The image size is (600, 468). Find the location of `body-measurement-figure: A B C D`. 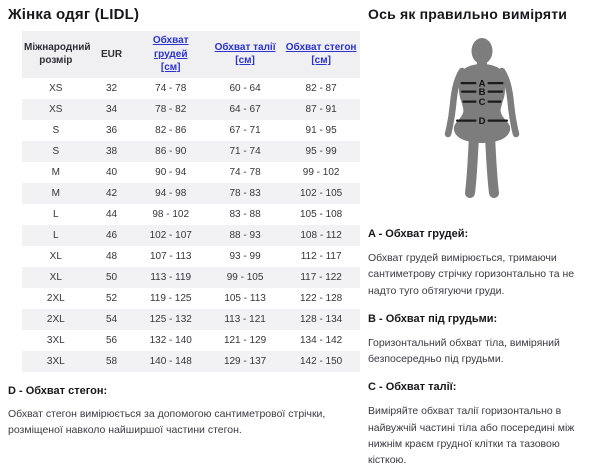

body-measurement-figure: A B C D is located at coordinates (482, 119).